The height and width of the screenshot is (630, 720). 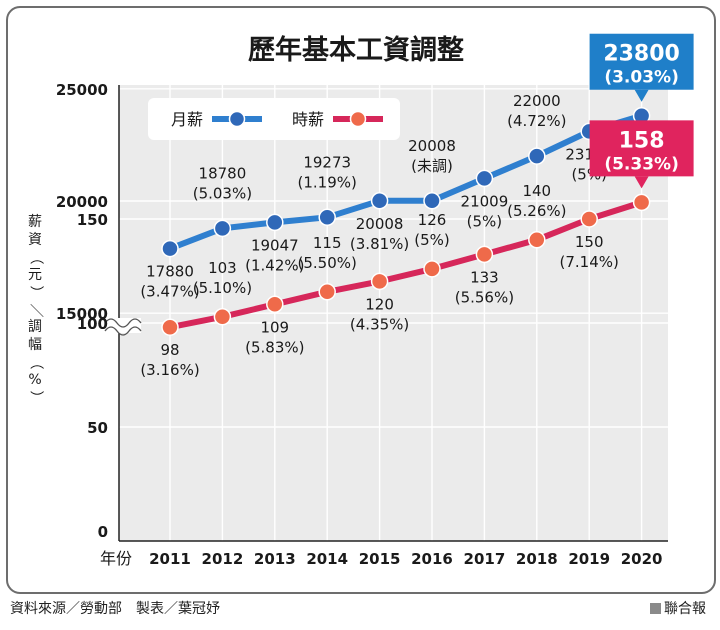 I want to click on data-label-monthly-value: 22000, so click(x=537, y=101).